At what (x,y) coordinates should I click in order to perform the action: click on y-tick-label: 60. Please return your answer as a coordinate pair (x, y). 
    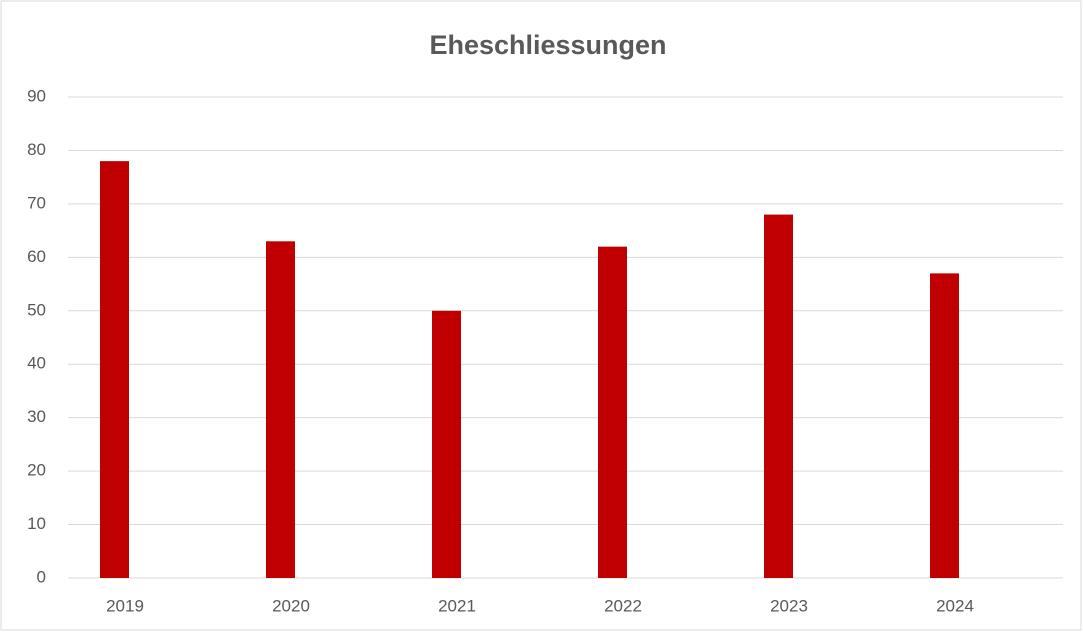
    Looking at the image, I should click on (36, 256).